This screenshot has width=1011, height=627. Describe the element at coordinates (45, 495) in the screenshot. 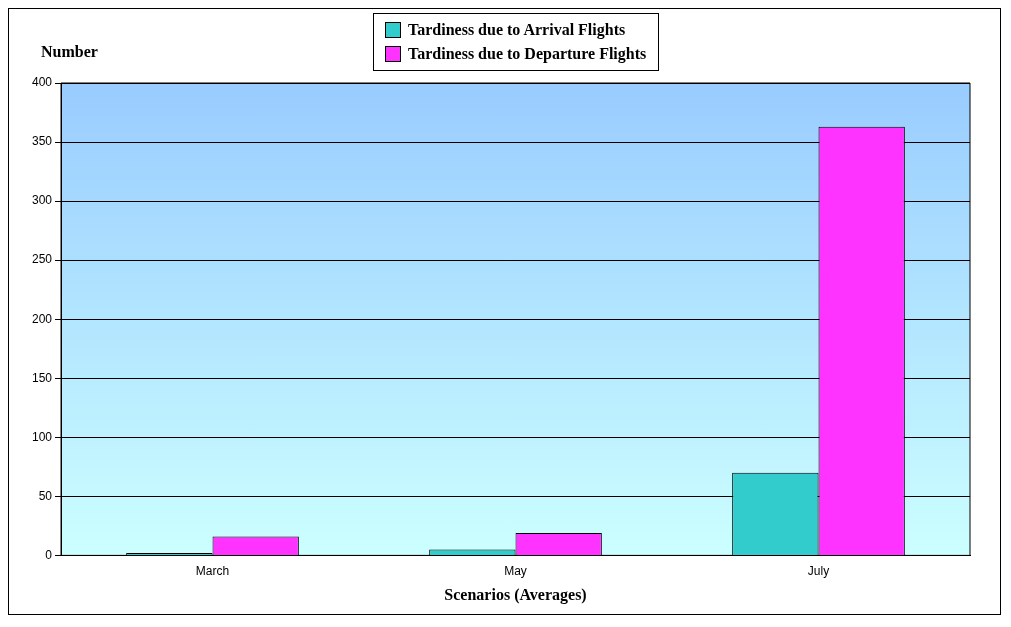

I see `y-tick-label: 50` at that location.